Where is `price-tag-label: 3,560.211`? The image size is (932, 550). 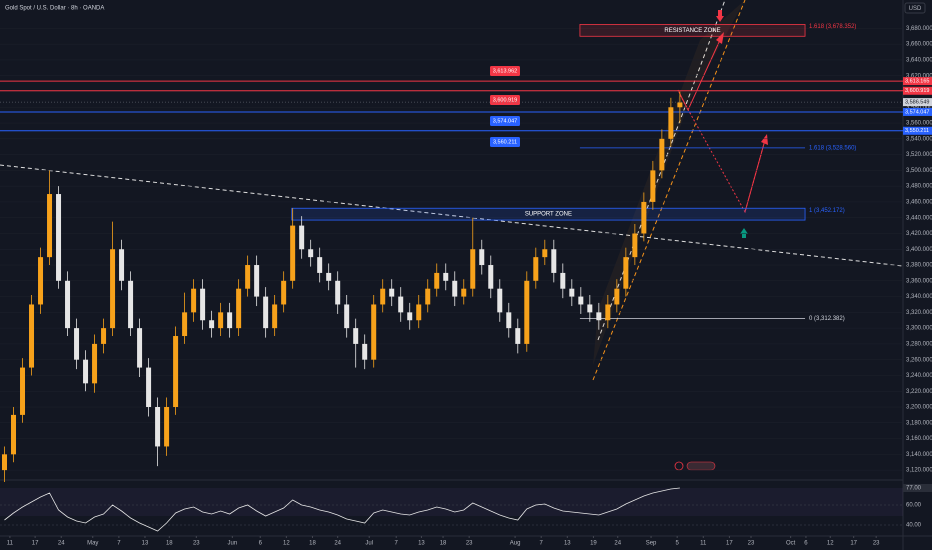
price-tag-label: 3,560.211 is located at coordinates (505, 142).